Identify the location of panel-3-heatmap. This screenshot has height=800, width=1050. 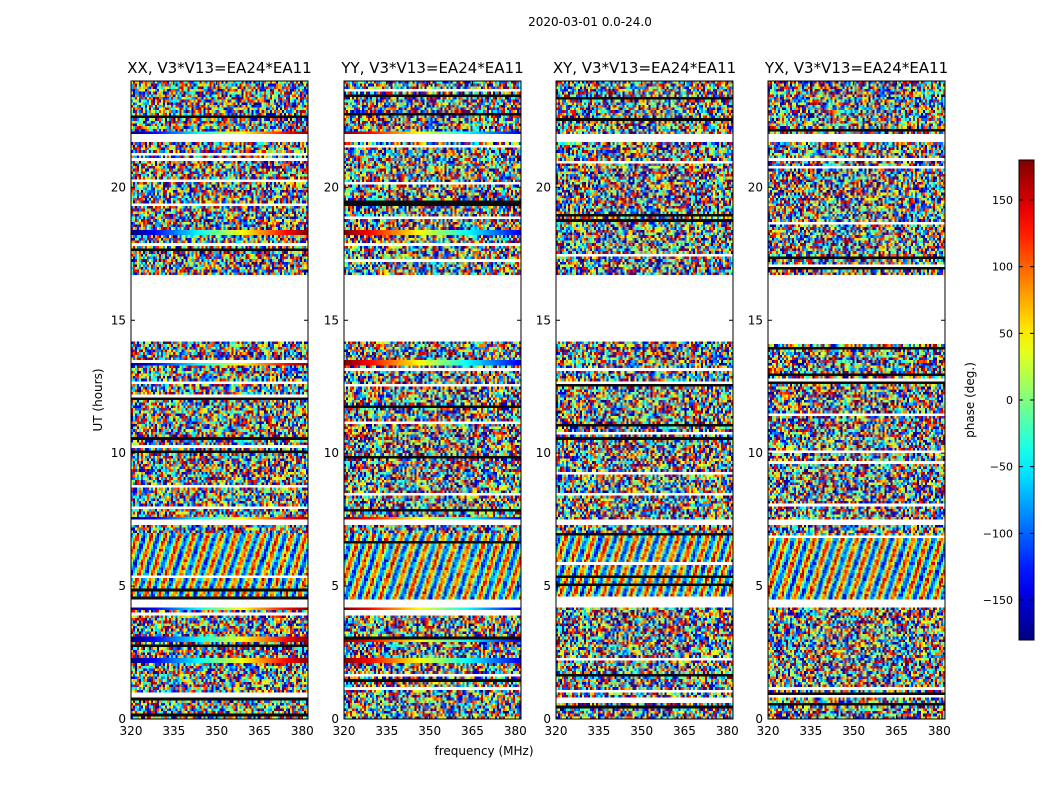
(644, 400).